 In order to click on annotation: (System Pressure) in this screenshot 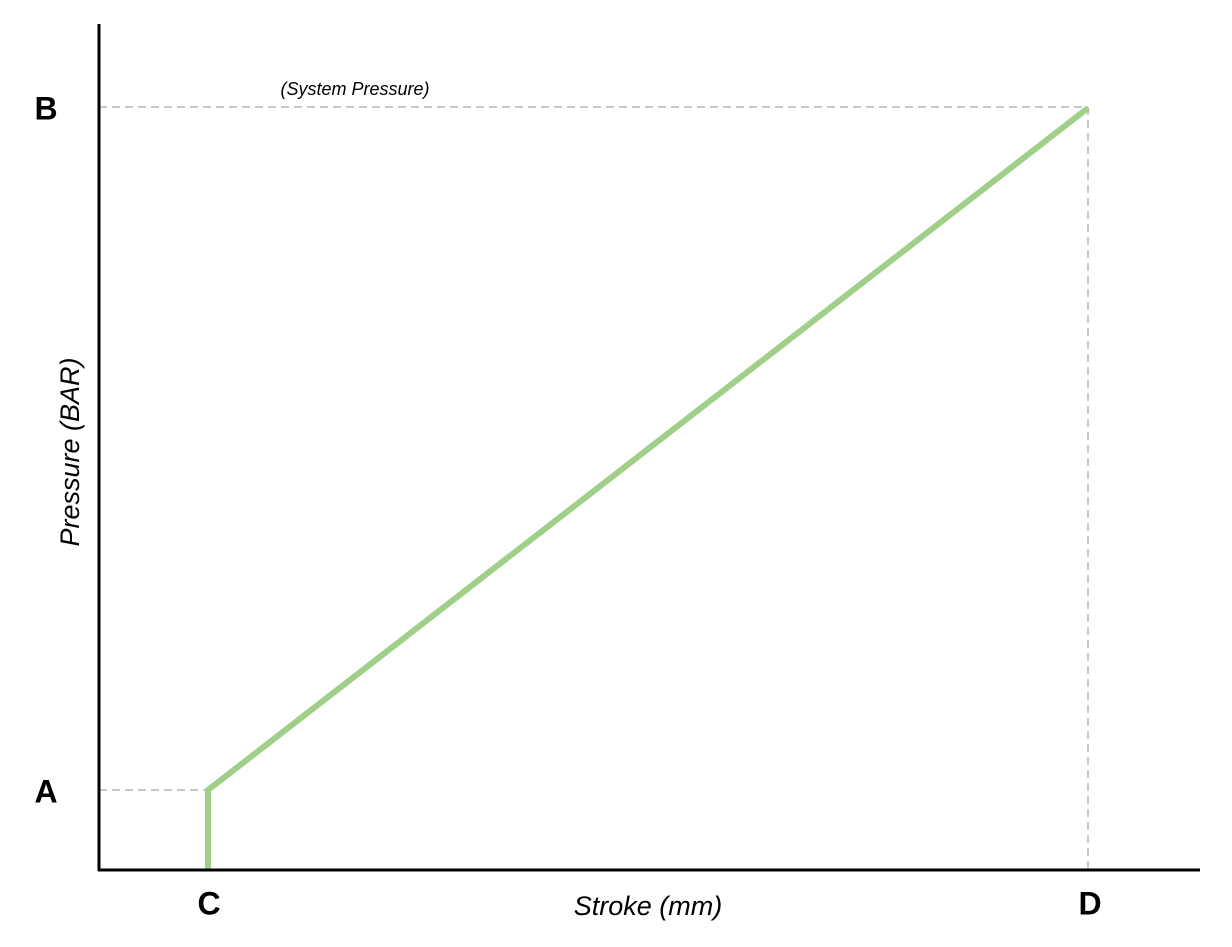, I will do `click(354, 89)`.